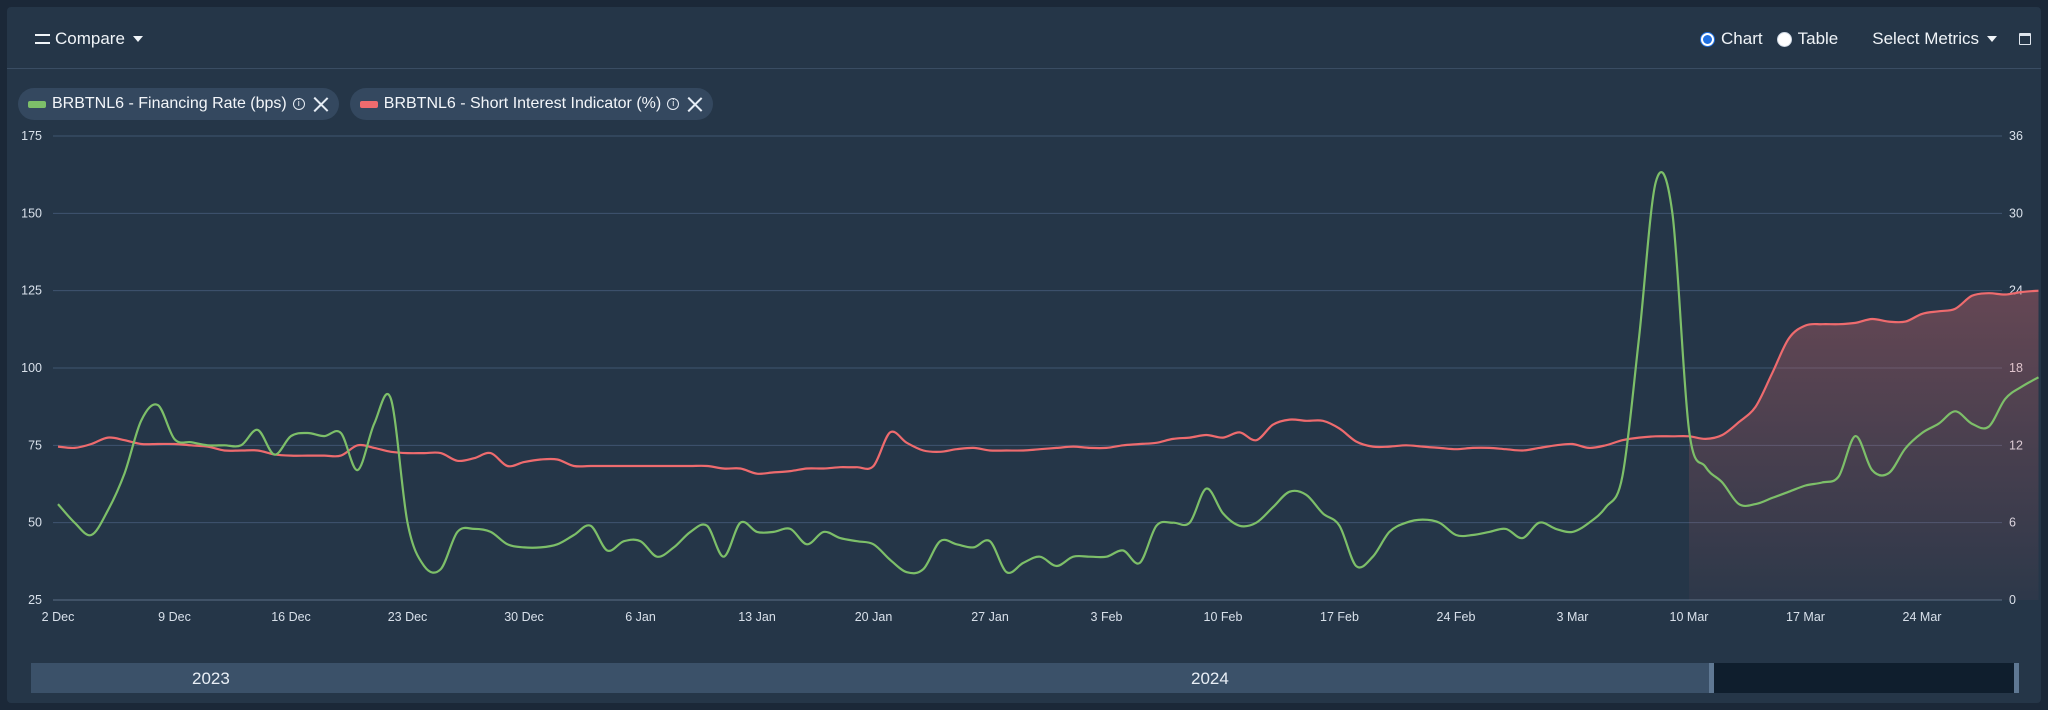 The height and width of the screenshot is (710, 2048). I want to click on legend-chip-short-interest: BRBTNL6 - Short Interest Indicator (%) i, so click(531, 104).